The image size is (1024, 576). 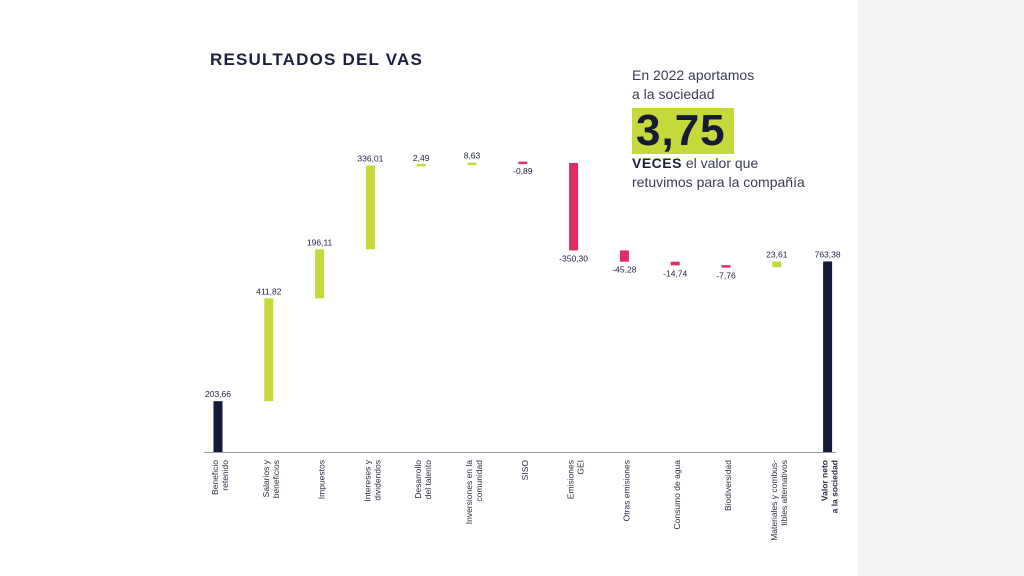 What do you see at coordinates (657, 163) in the screenshot?
I see `callout-multiple-label: VECES` at bounding box center [657, 163].